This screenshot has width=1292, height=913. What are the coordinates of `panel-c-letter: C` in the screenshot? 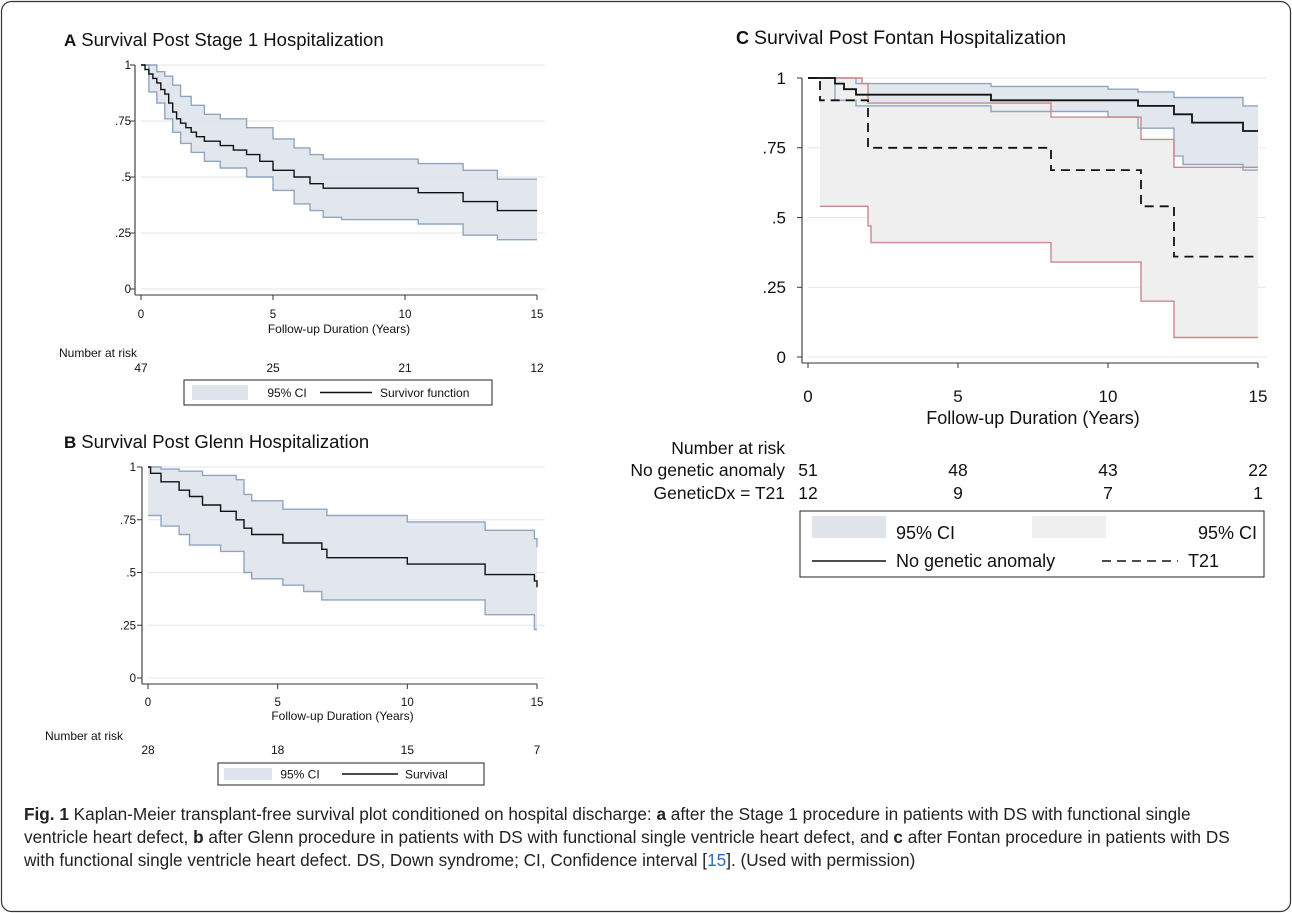 It's located at (742, 38).